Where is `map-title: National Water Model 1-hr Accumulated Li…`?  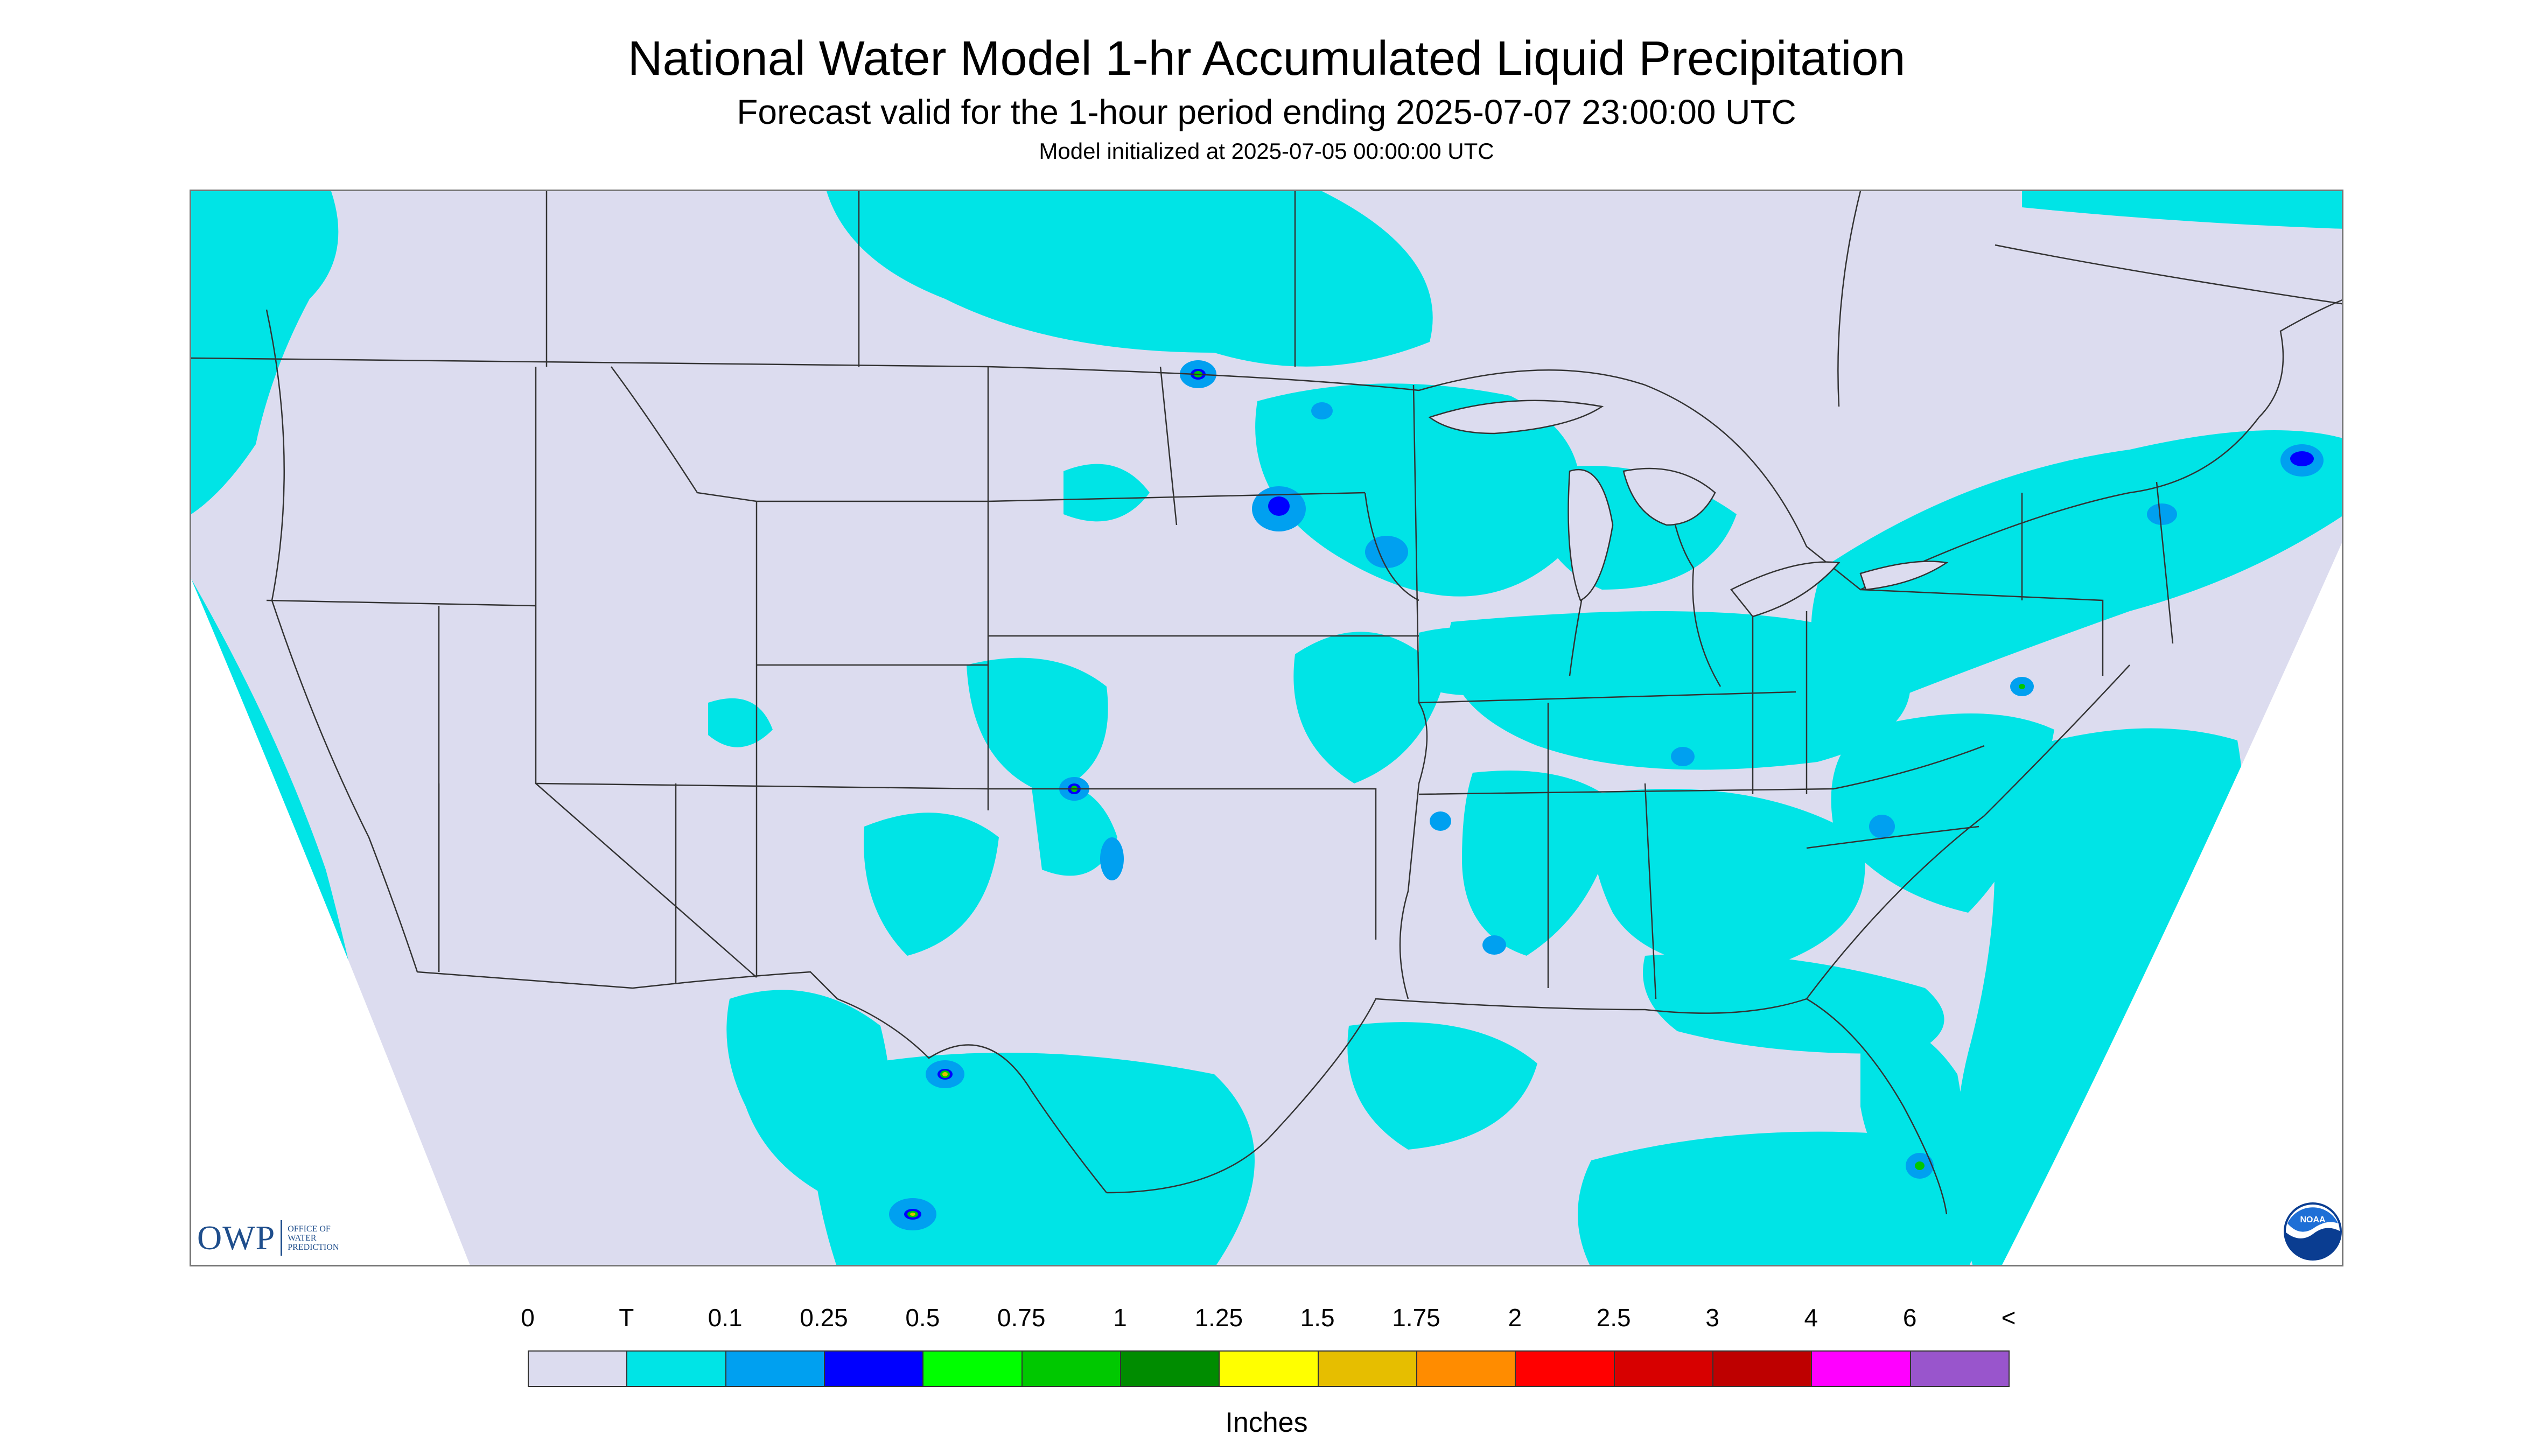 map-title: National Water Model 1-hr Accumulated Li… is located at coordinates (1266, 59).